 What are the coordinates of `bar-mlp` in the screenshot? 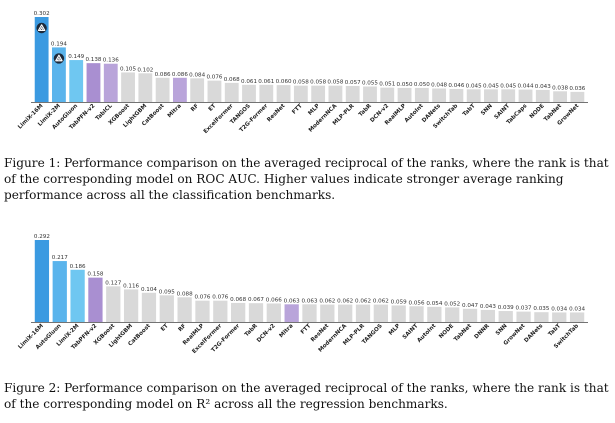 It's located at (398, 313).